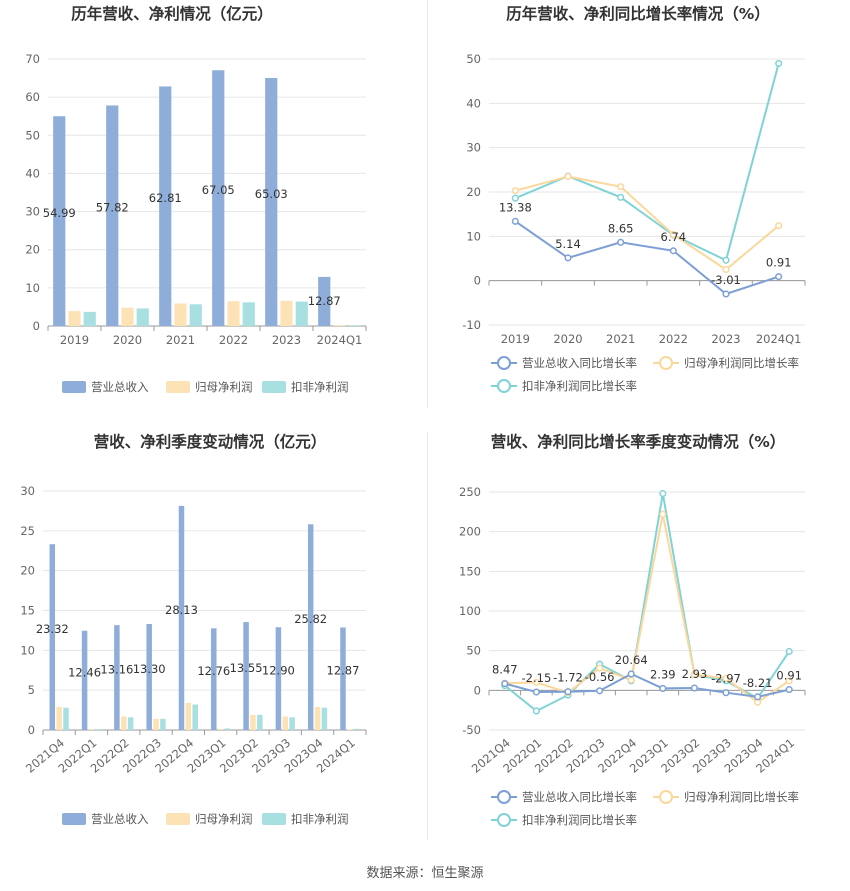  Describe the element at coordinates (470, 492) in the screenshot. I see `y-tick-label: 250` at that location.